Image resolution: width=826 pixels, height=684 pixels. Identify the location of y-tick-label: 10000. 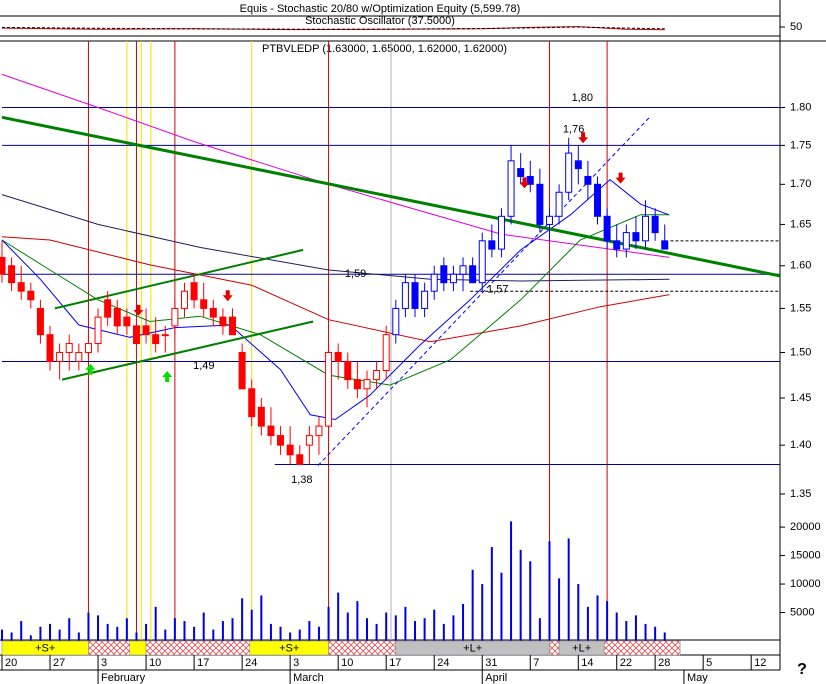
(805, 584).